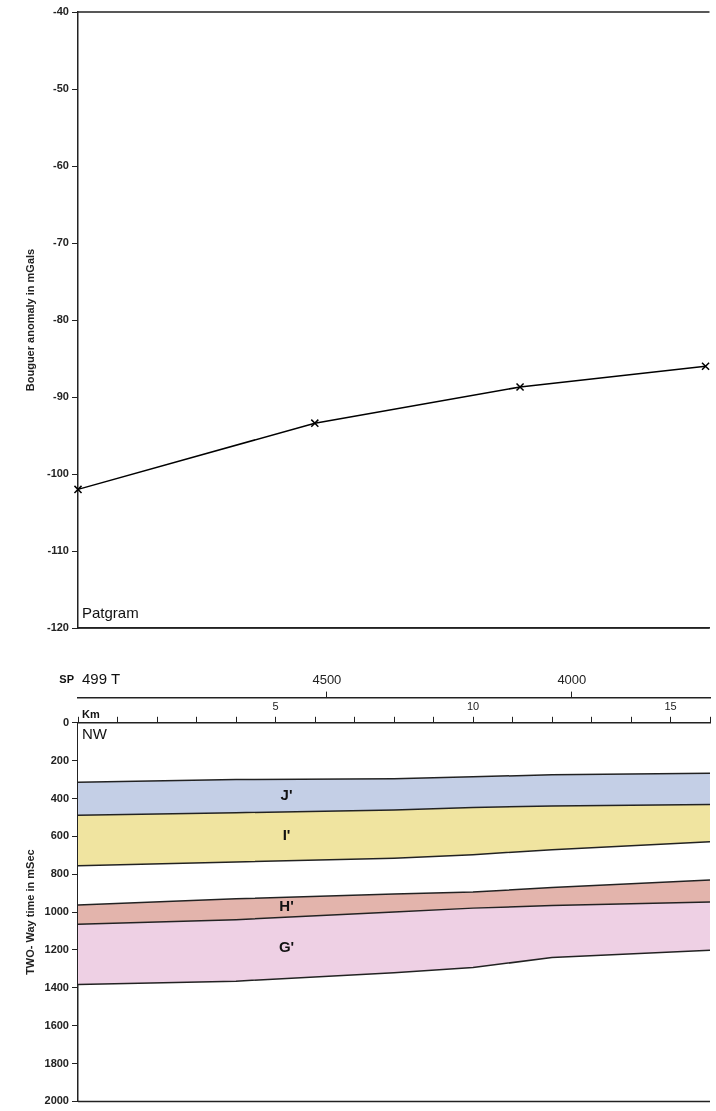 This screenshot has width=716, height=1111. I want to click on x-tick-label: 10, so click(473, 706).